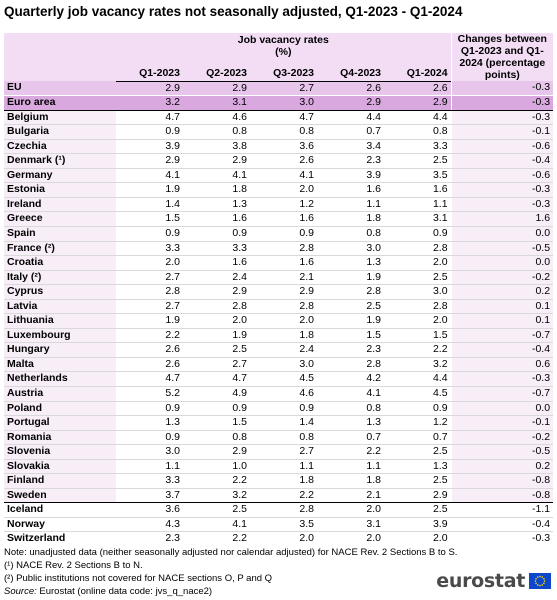  I want to click on cell-rate: 1.1, so click(350, 467).